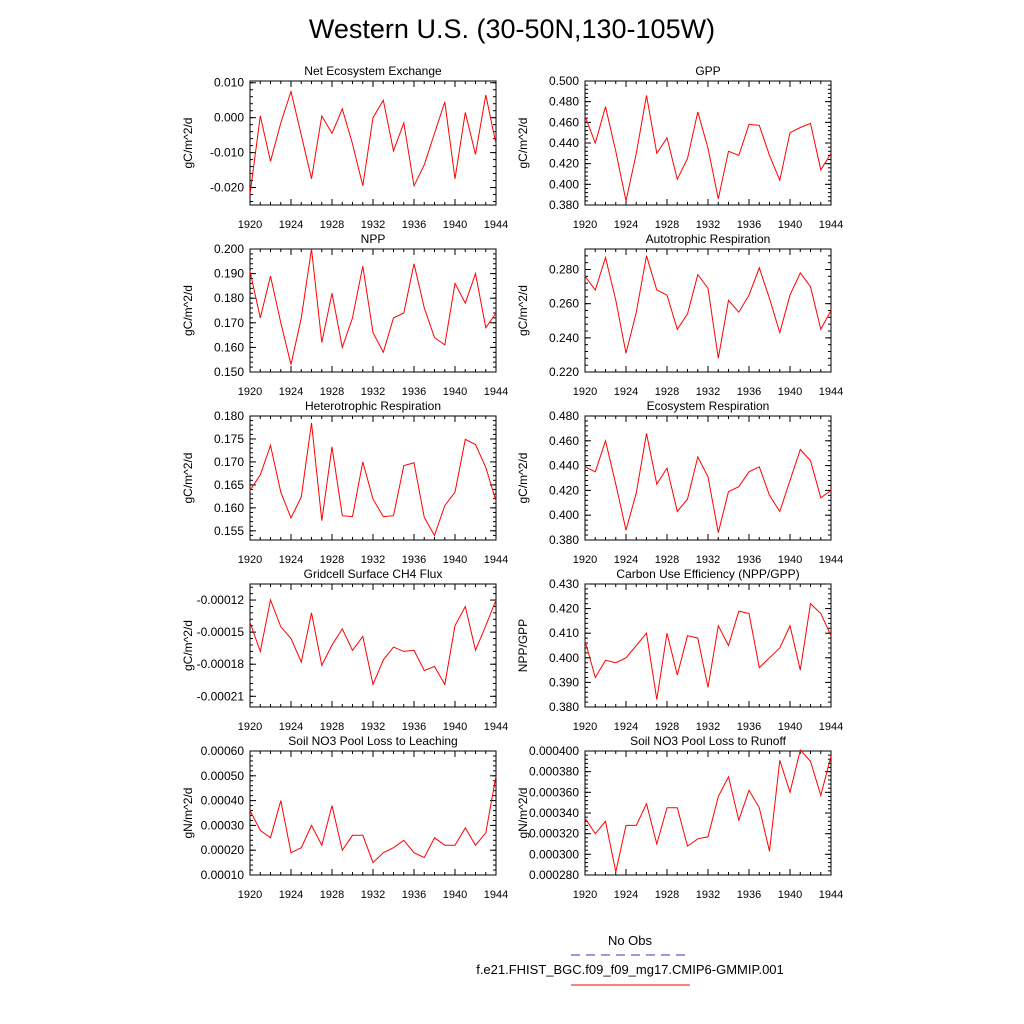 The width and height of the screenshot is (1024, 1024). Describe the element at coordinates (229, 118) in the screenshot. I see `y-tick-label: 0.000` at that location.